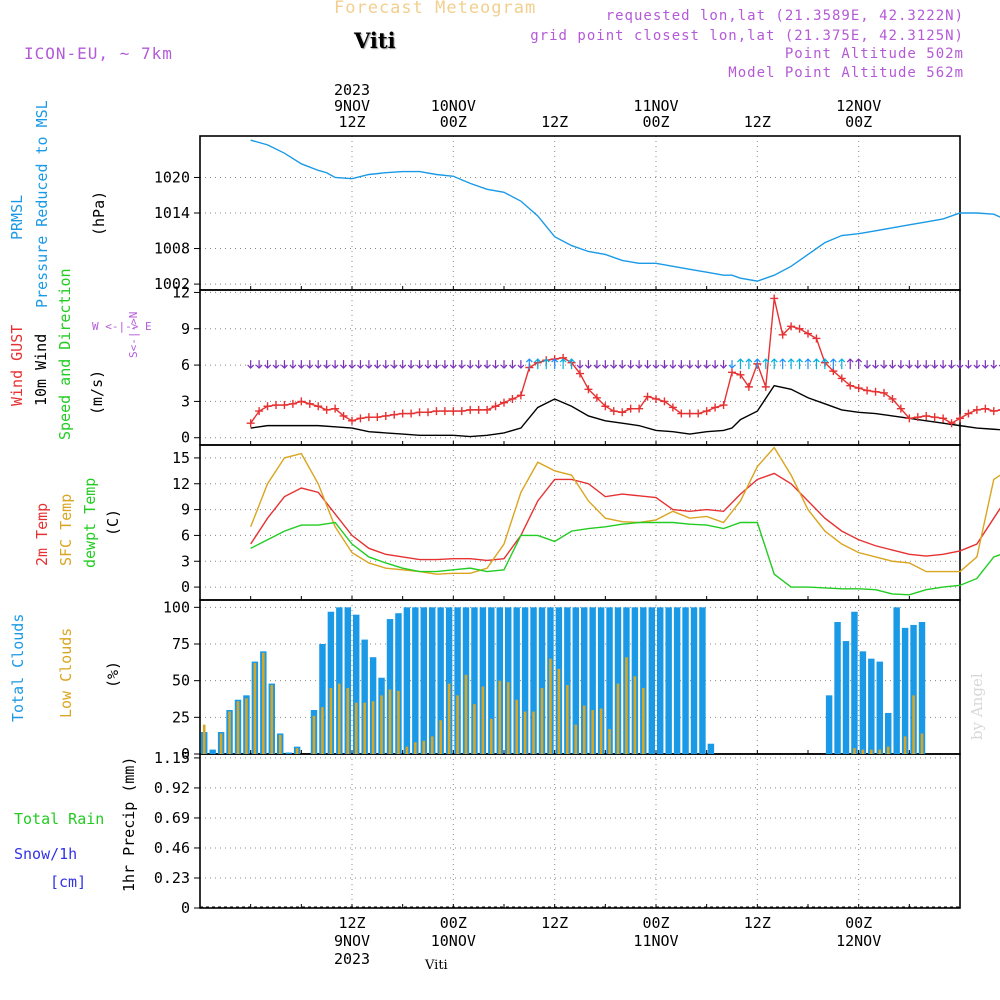 The height and width of the screenshot is (1000, 1000). Describe the element at coordinates (172, 788) in the screenshot. I see `precipitation-ytick-label: 0.92` at that location.